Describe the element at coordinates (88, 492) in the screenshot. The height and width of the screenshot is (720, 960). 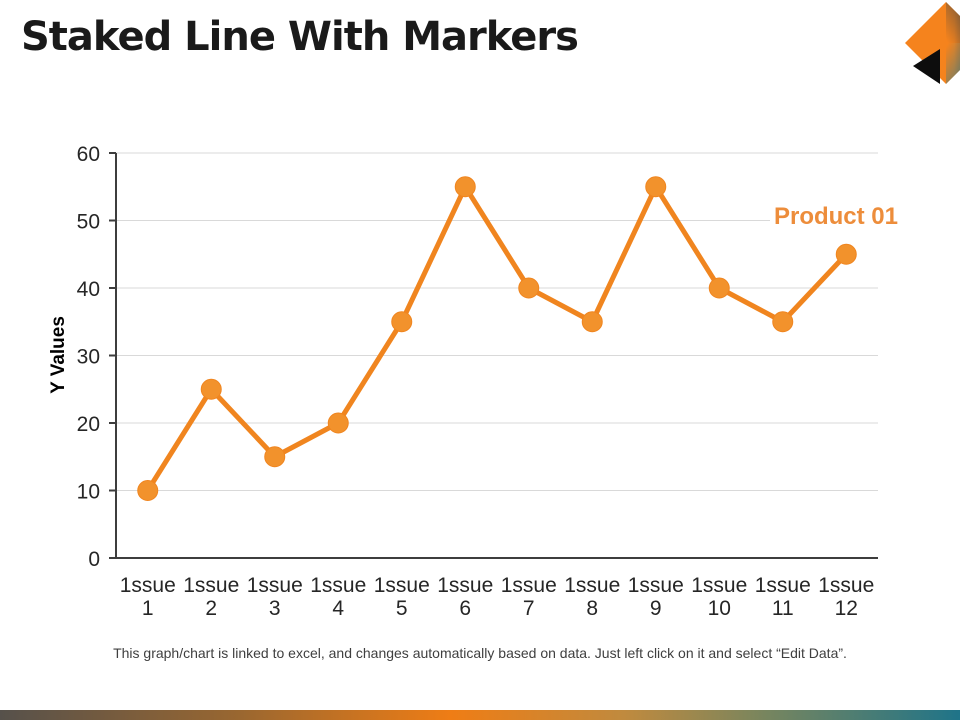
I see `y-tick-label: 10` at that location.